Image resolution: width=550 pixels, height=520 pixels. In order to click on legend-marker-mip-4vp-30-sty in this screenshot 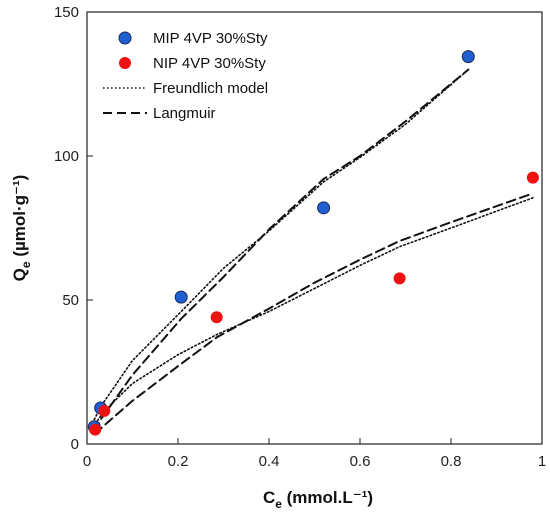, I will do `click(125, 38)`.